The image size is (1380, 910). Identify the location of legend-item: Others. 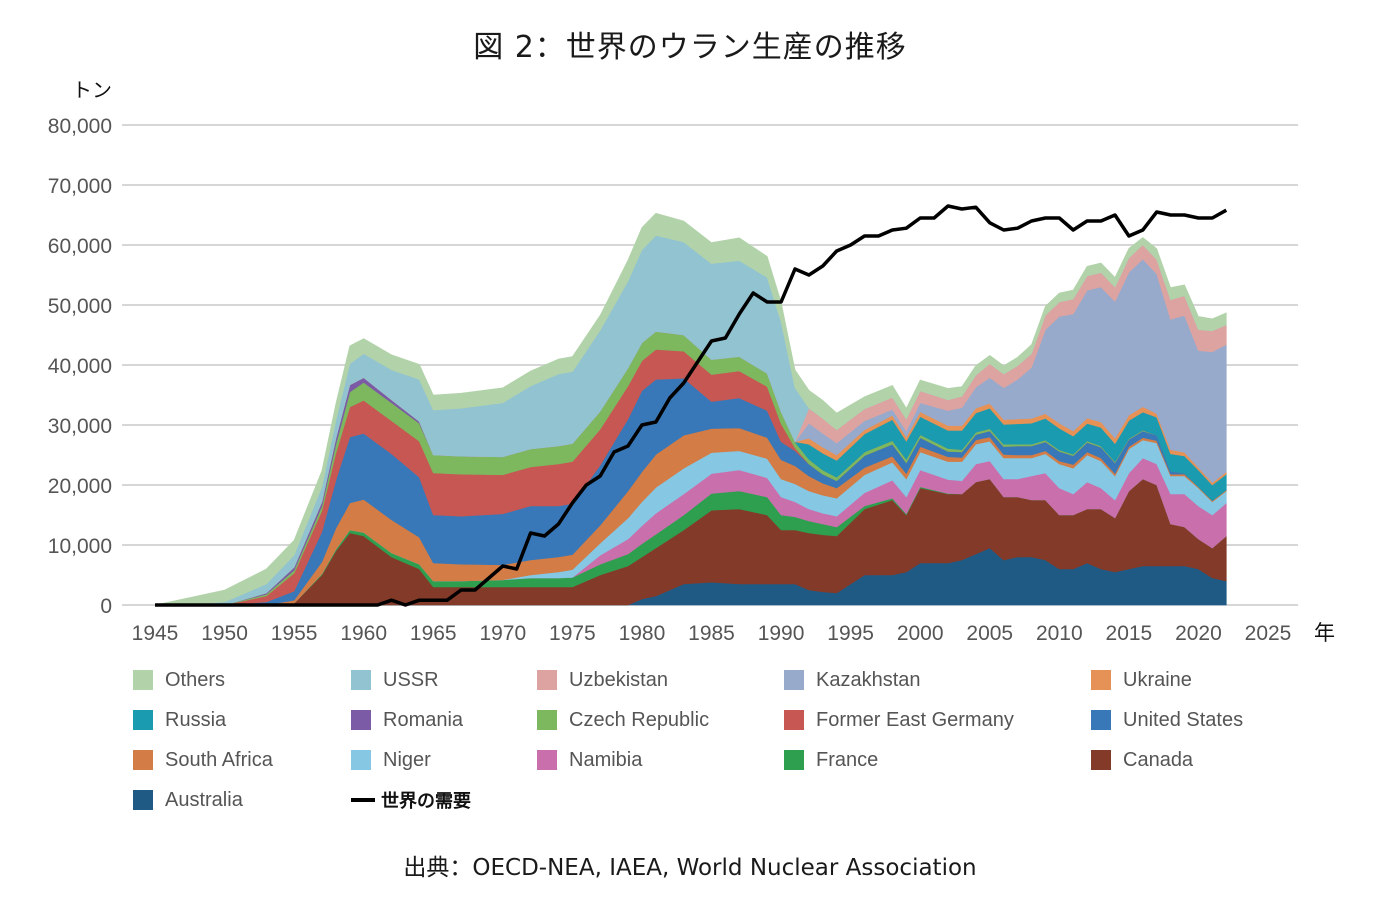
(179, 680).